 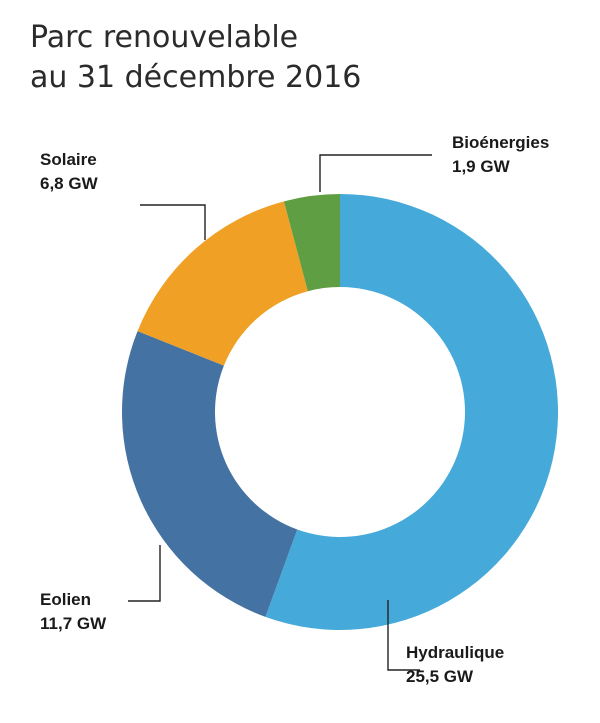 What do you see at coordinates (375, 173) in the screenshot?
I see `leader-line-bioenergies` at bounding box center [375, 173].